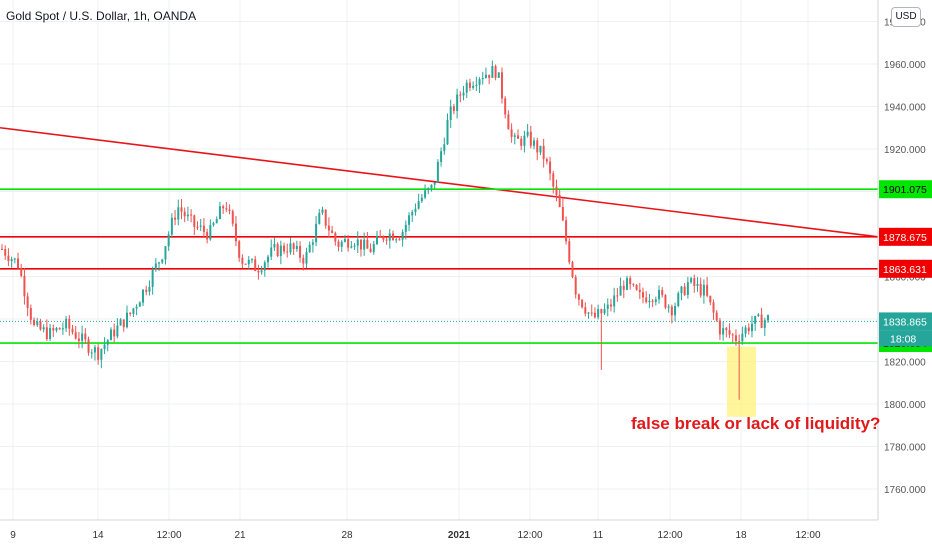  What do you see at coordinates (756, 423) in the screenshot?
I see `annotation-text: false break or lack of liquidity?` at bounding box center [756, 423].